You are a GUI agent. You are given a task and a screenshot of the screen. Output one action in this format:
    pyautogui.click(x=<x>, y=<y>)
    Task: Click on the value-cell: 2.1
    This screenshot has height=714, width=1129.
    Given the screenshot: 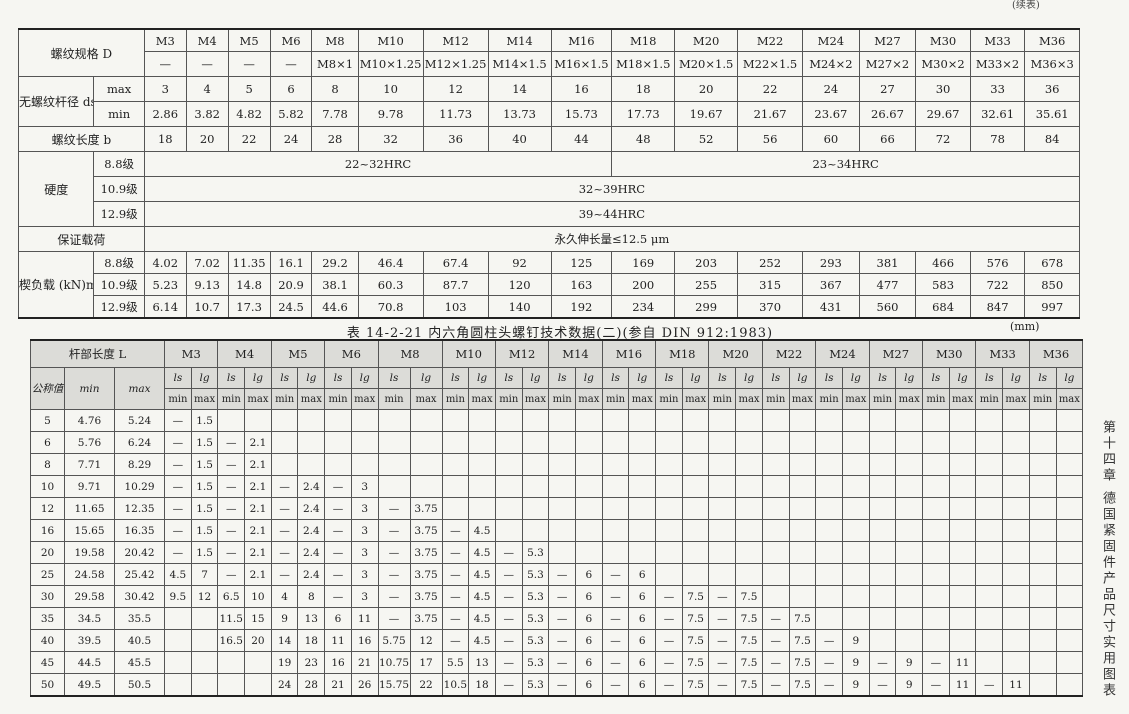 What is the action you would take?
    pyautogui.click(x=258, y=442)
    